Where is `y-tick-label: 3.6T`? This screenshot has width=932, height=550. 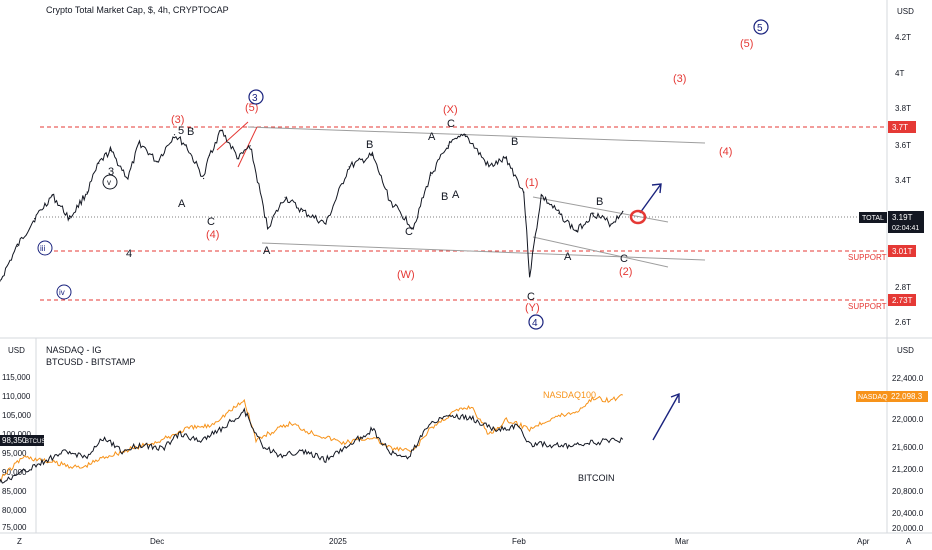 y-tick-label: 3.6T is located at coordinates (903, 145).